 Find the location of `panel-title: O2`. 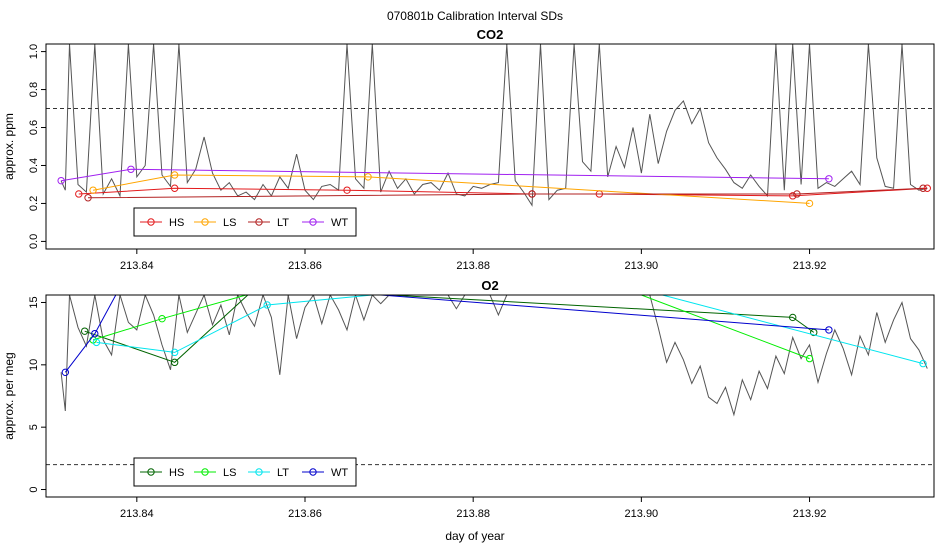

panel-title: O2 is located at coordinates (489, 285).